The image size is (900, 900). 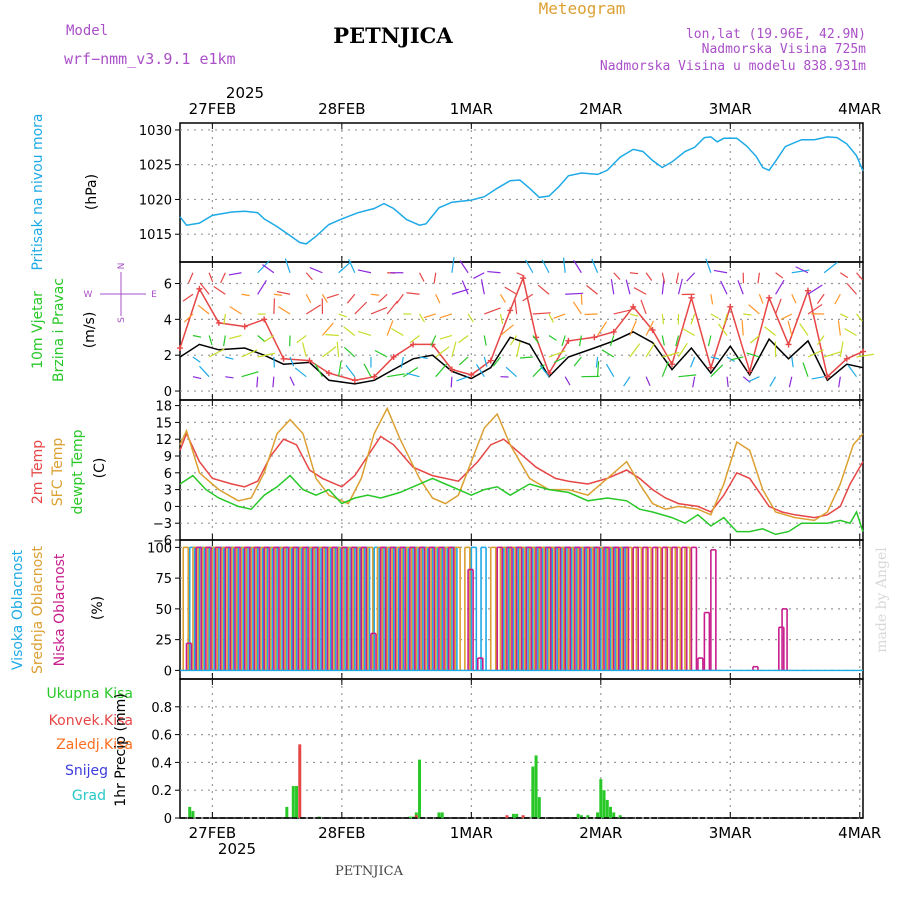 What do you see at coordinates (163, 423) in the screenshot?
I see `ytick-label: 15` at bounding box center [163, 423].